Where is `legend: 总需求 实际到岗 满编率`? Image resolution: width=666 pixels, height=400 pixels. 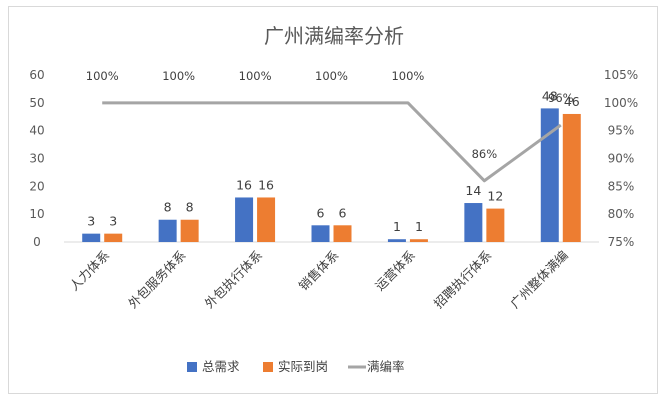 legend: 总需求 实际到岗 满编率 is located at coordinates (296, 366).